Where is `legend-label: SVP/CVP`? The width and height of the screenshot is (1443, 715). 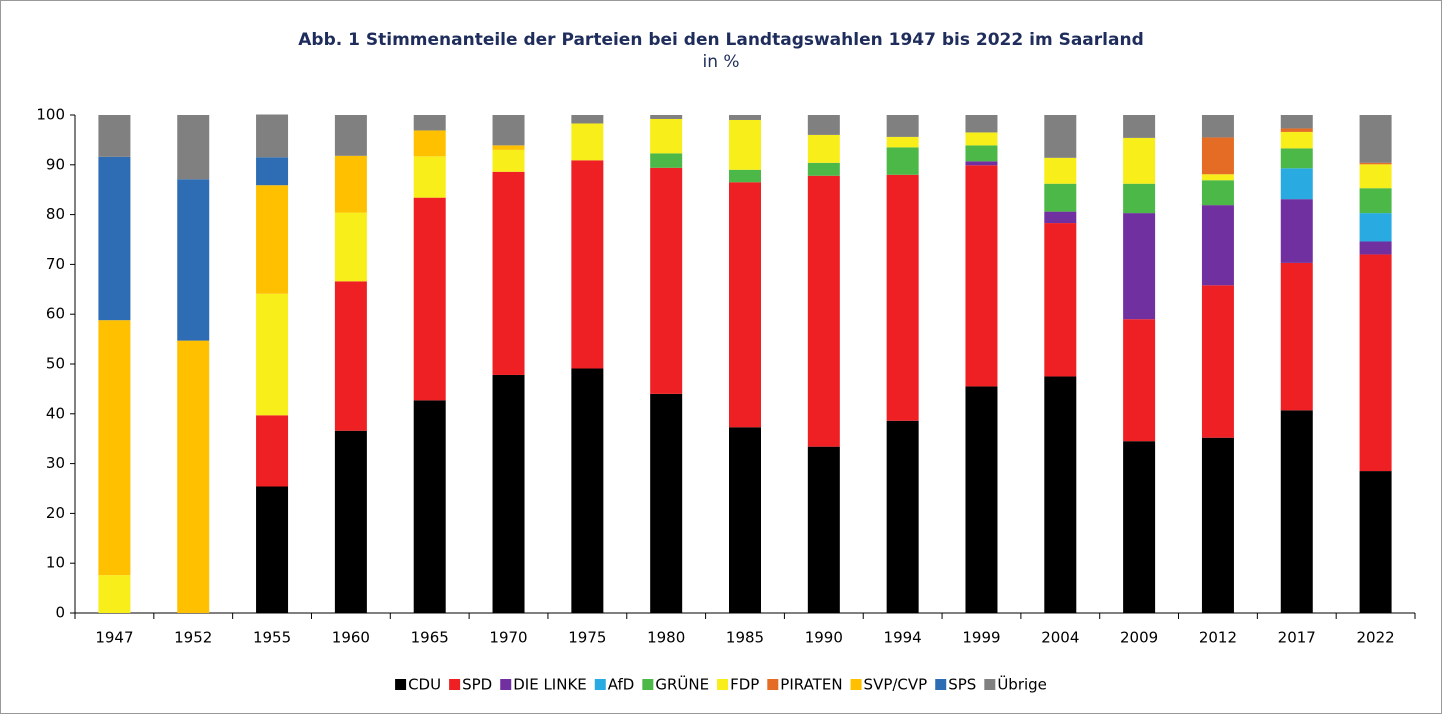 legend-label: SVP/CVP is located at coordinates (896, 685).